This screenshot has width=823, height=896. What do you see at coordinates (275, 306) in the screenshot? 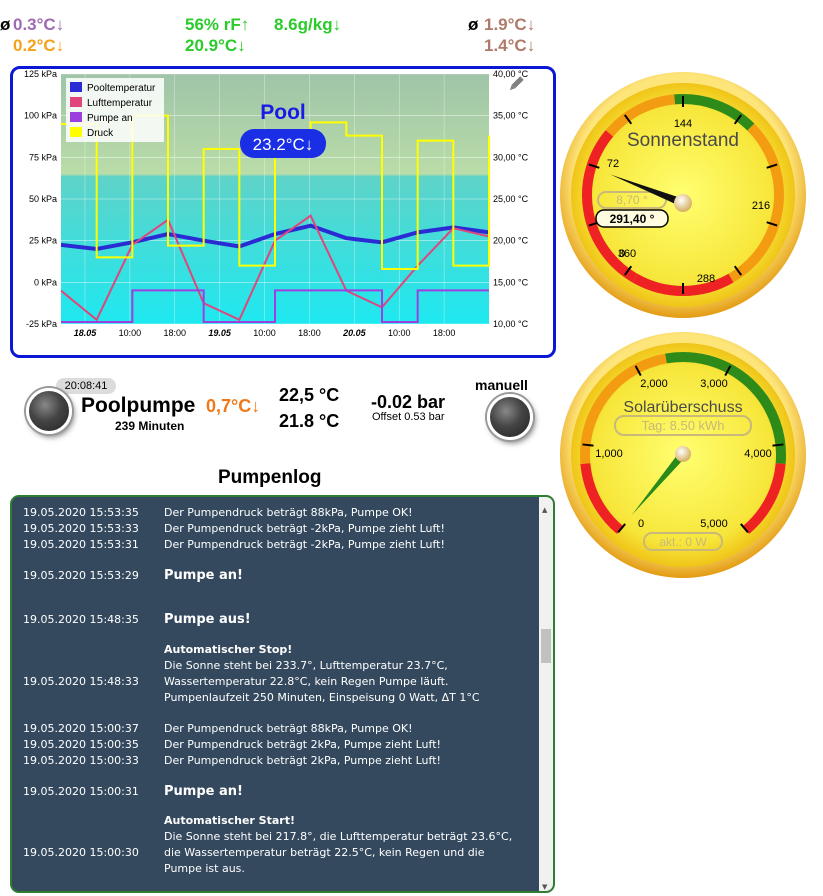
I see `series-line-pumpe-an` at bounding box center [275, 306].